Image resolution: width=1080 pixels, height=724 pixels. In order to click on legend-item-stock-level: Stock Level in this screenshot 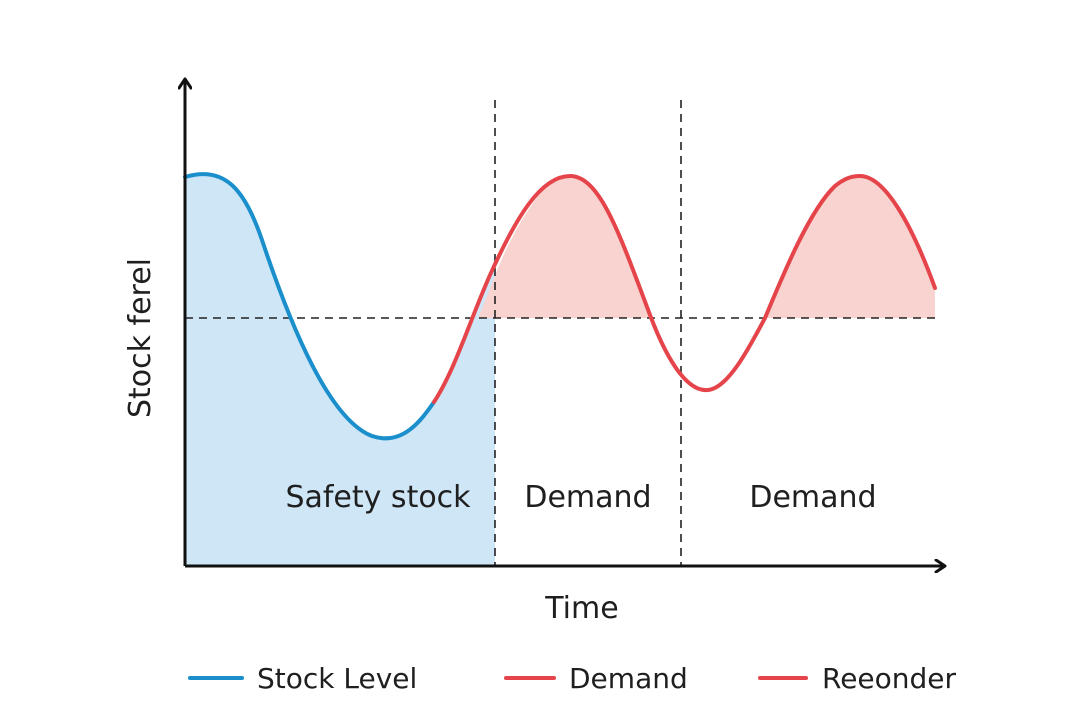, I will do `click(302, 678)`.